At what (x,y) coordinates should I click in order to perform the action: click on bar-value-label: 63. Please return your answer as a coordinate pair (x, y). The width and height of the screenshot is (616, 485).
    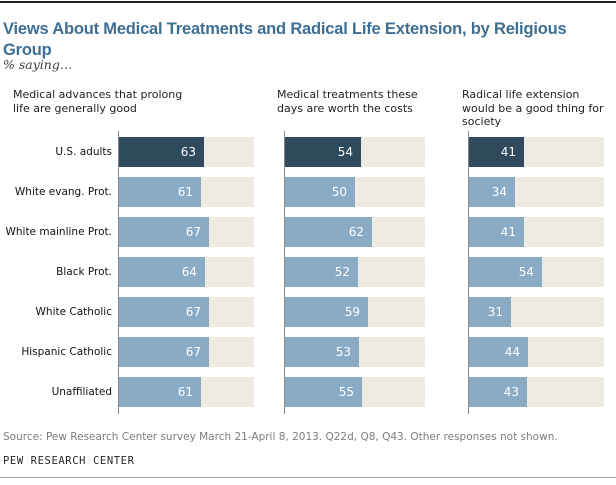
    Looking at the image, I should click on (188, 152).